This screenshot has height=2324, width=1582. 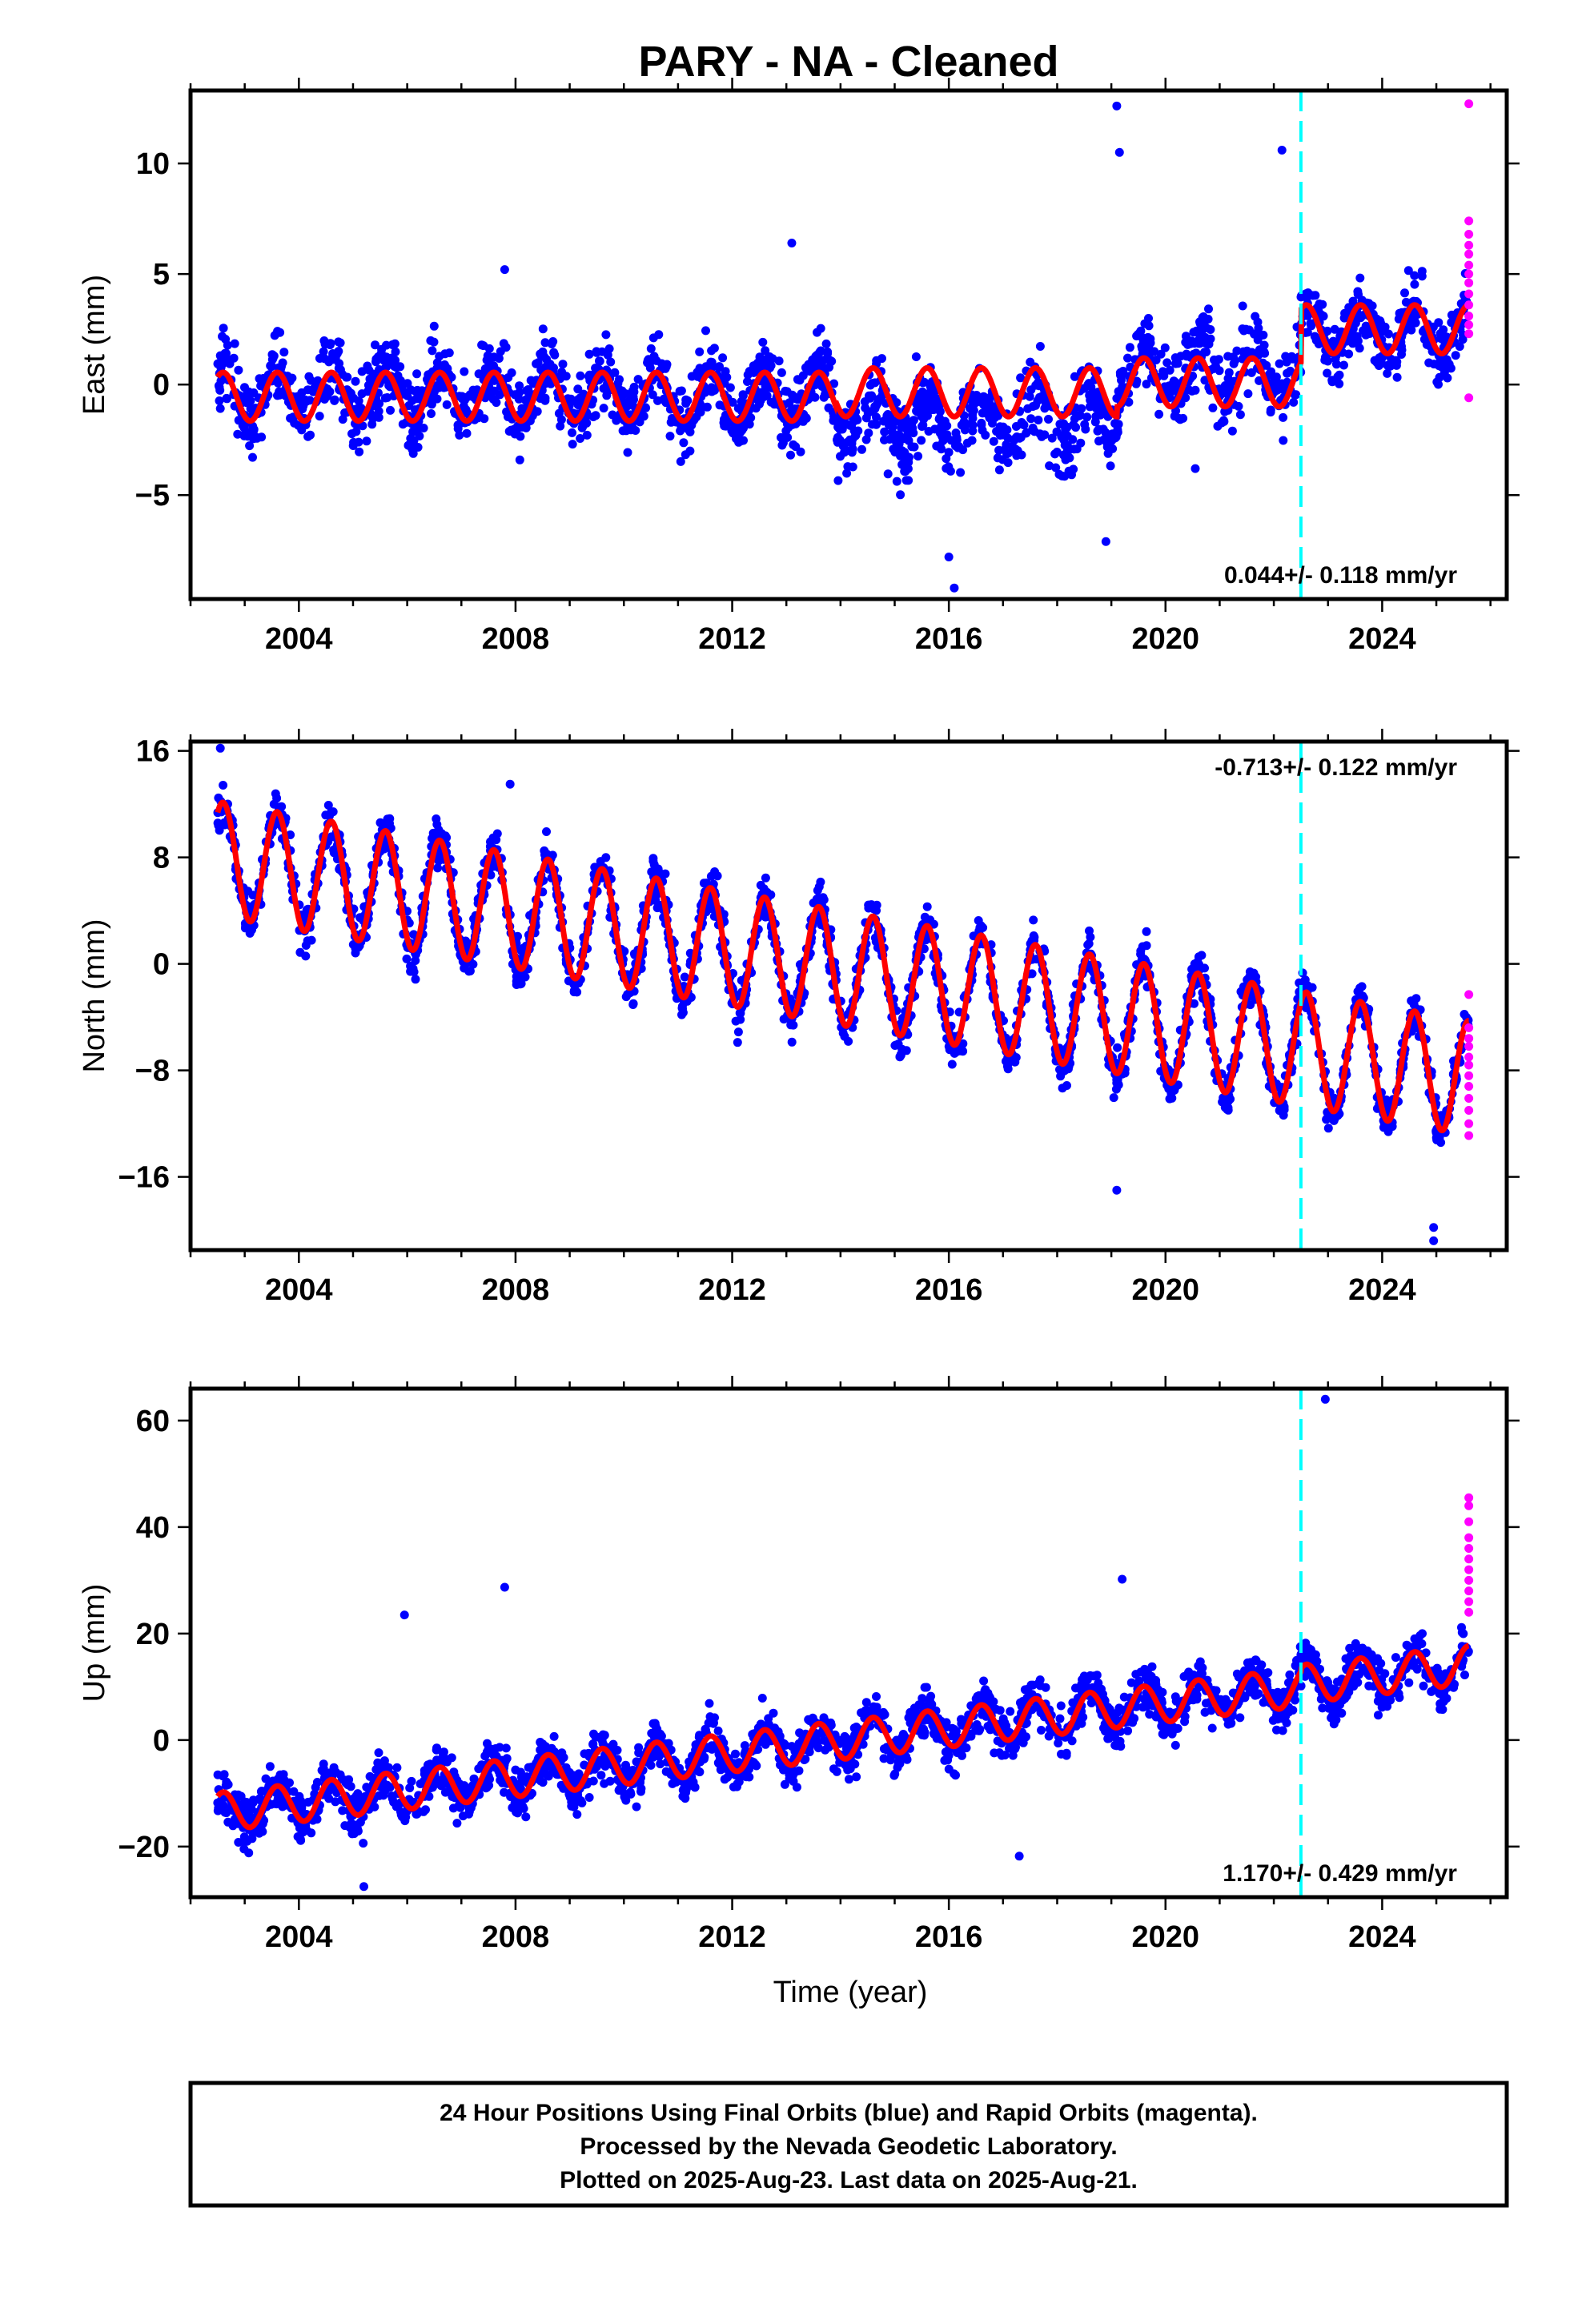 What do you see at coordinates (152, 1071) in the screenshot?
I see `y-tick-label: −8` at bounding box center [152, 1071].